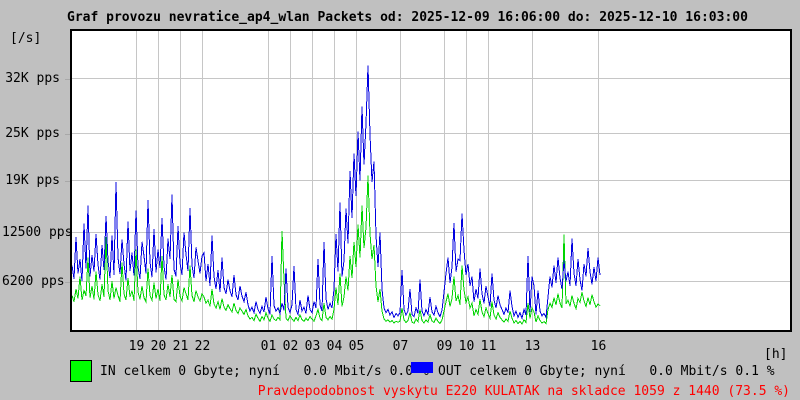  What do you see at coordinates (268, 346) in the screenshot?
I see `x-axis-tick-label: 01` at bounding box center [268, 346].